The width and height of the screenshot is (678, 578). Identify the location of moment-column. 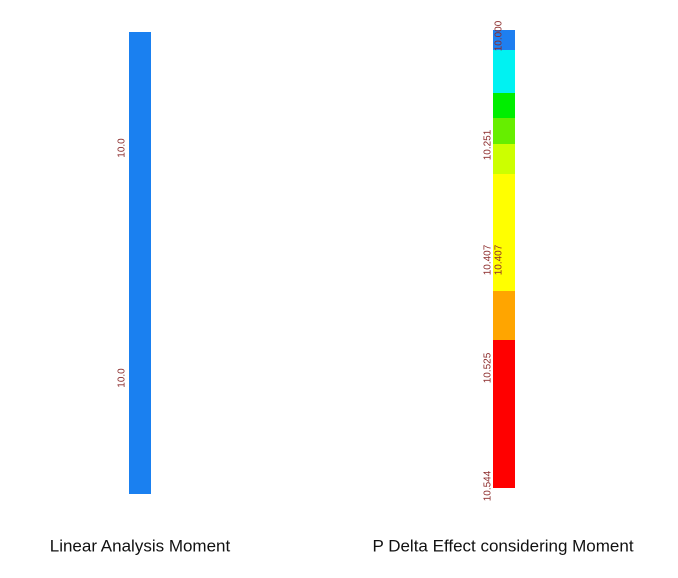
(140, 263).